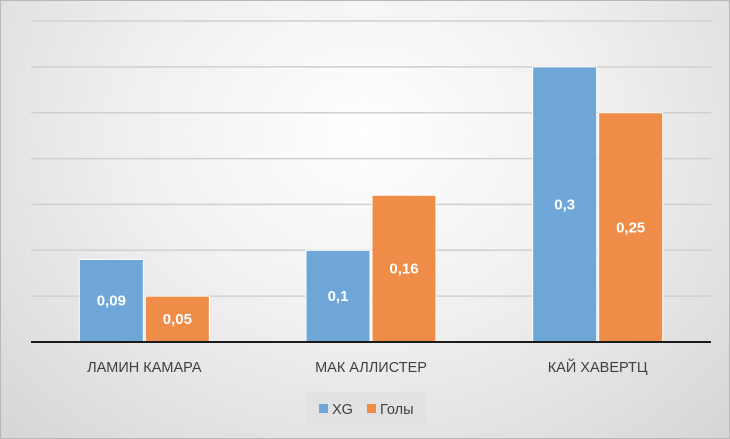 The height and width of the screenshot is (439, 730). What do you see at coordinates (397, 410) in the screenshot?
I see `legend-entry: Голы` at bounding box center [397, 410].